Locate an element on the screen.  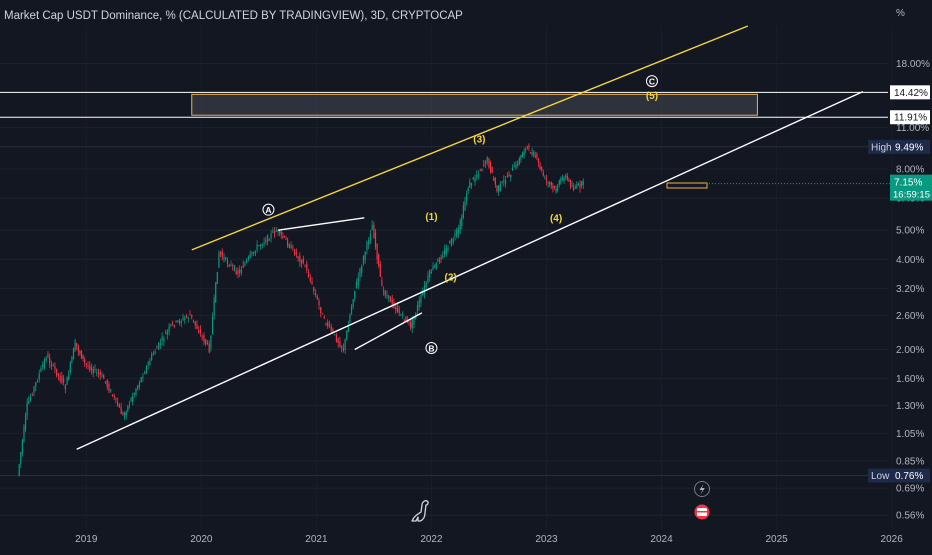
y-tick-0-69: 0.69% is located at coordinates (910, 489).